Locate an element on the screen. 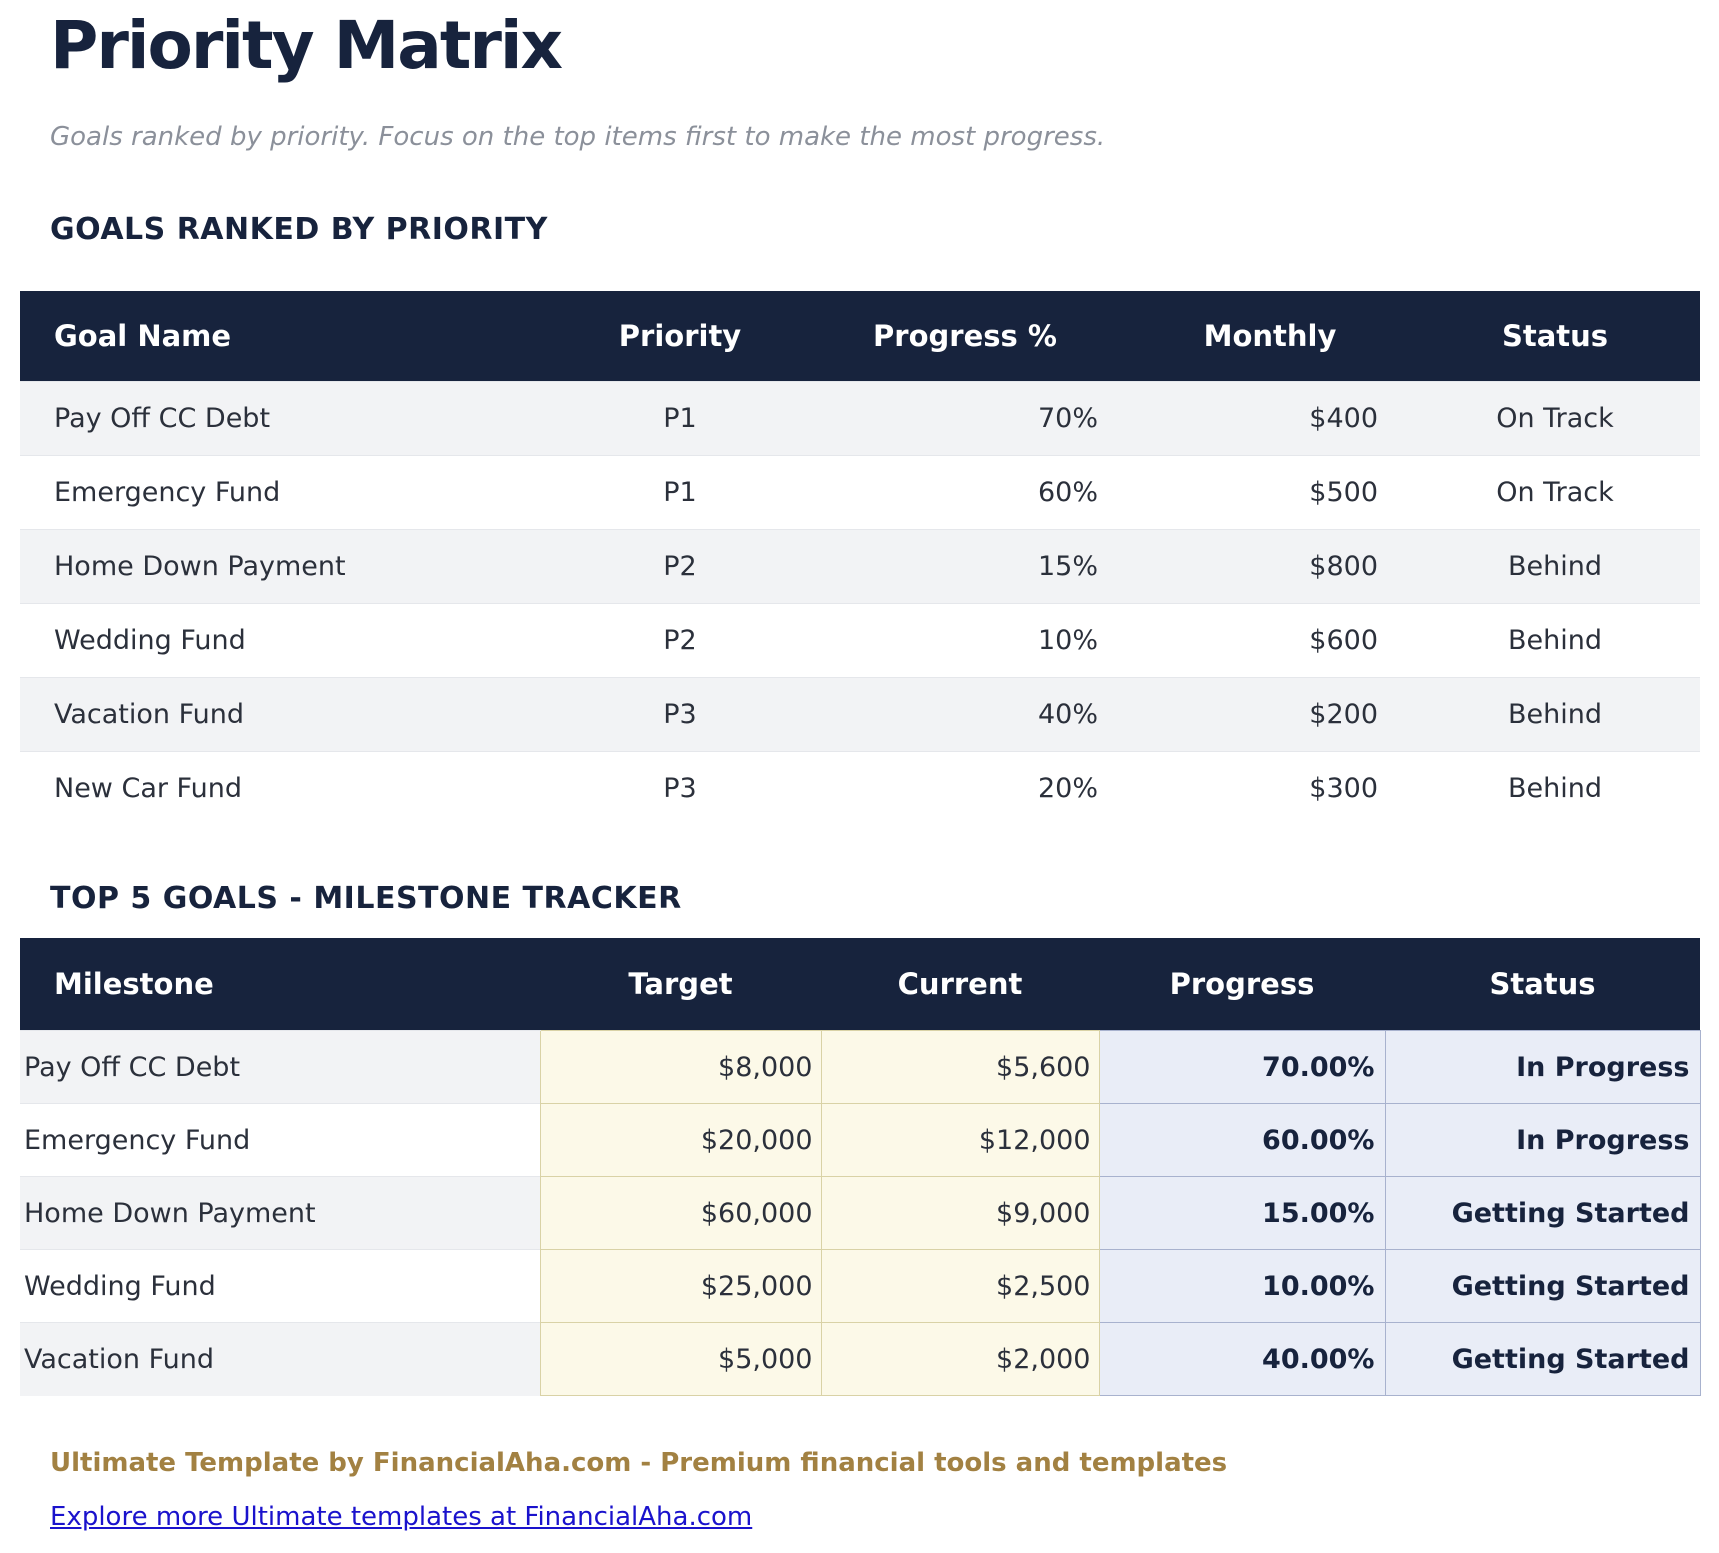 The image size is (1719, 1553). table-row: Home Down Payment P2 15% $800 Behind is located at coordinates (860, 566).